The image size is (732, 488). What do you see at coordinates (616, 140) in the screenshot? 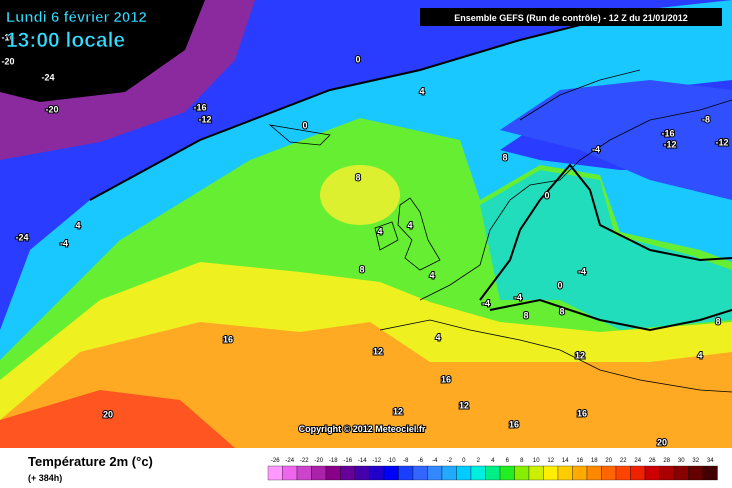
I see `zone-blue` at bounding box center [616, 140].